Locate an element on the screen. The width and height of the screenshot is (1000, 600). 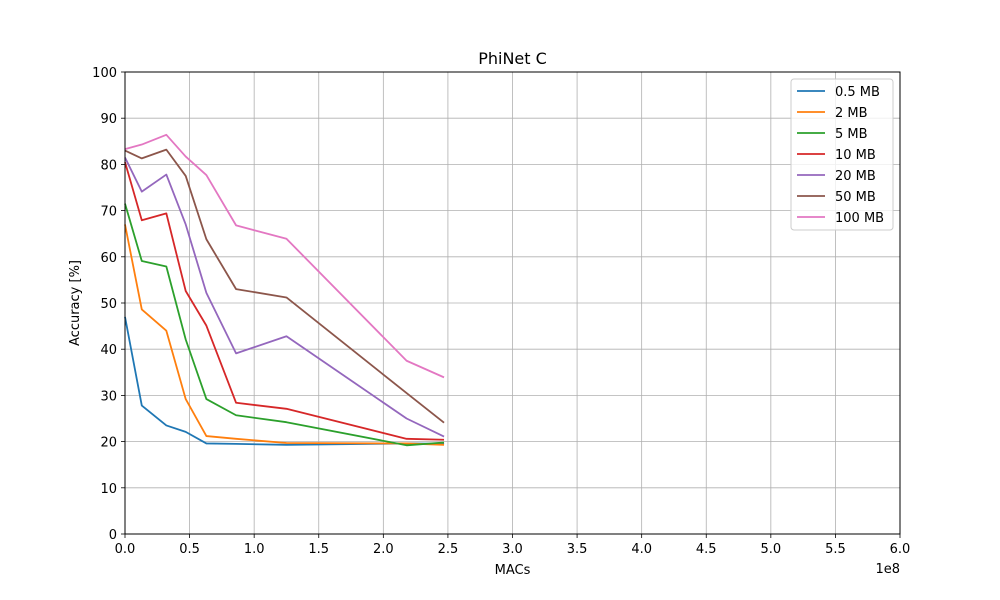
y-tick-label: 30 is located at coordinates (108, 396).